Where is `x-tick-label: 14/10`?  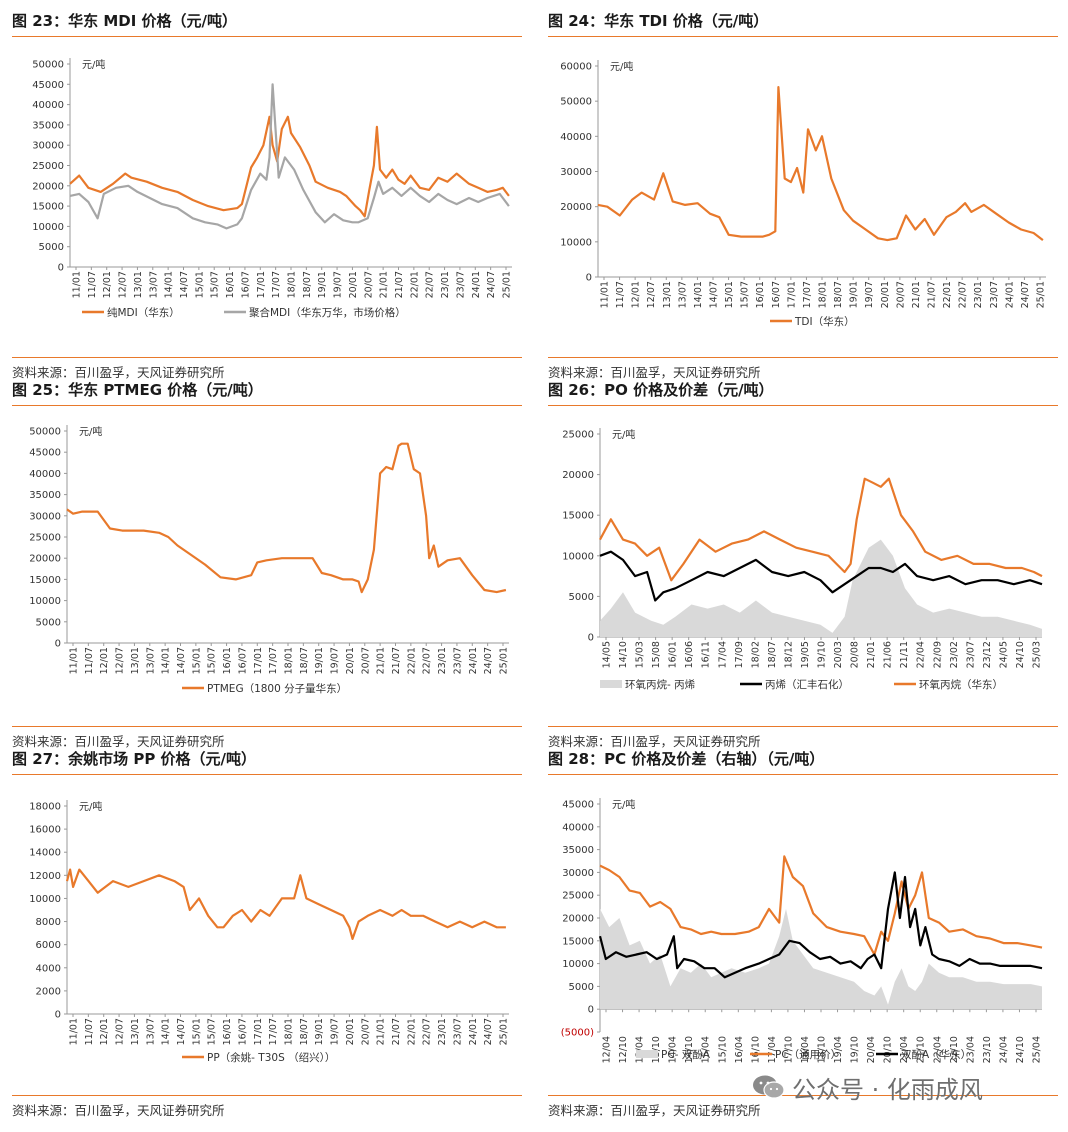
x-tick-label: 14/10 is located at coordinates (689, 1049).